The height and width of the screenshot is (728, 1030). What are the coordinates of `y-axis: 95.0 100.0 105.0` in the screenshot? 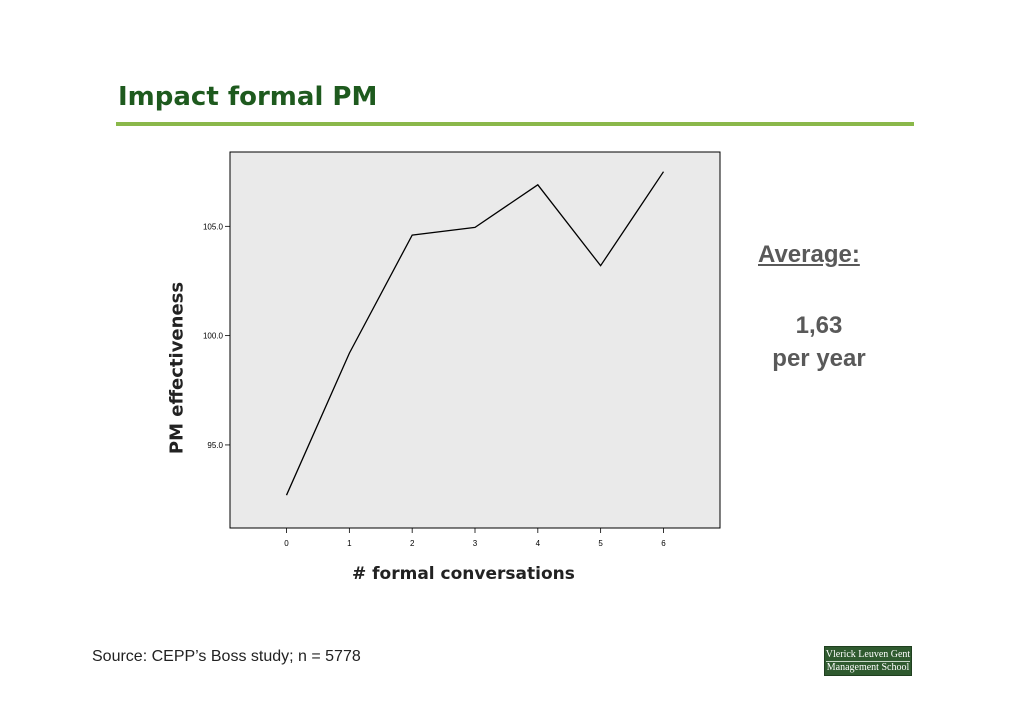 It's located at (216, 336).